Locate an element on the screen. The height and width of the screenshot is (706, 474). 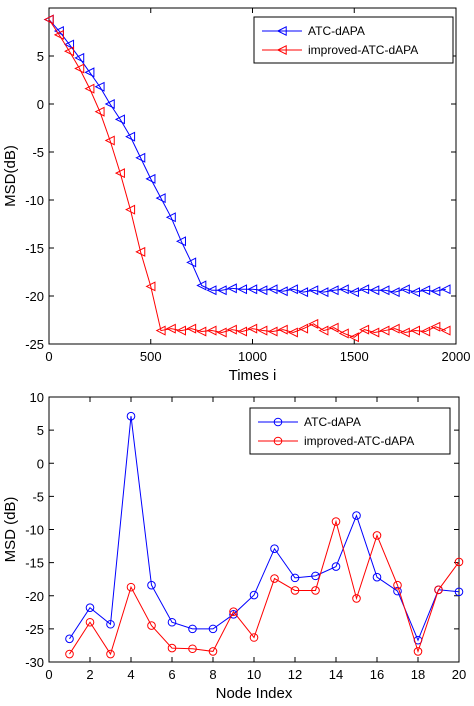
x-tick-label: 20 is located at coordinates (459, 674).